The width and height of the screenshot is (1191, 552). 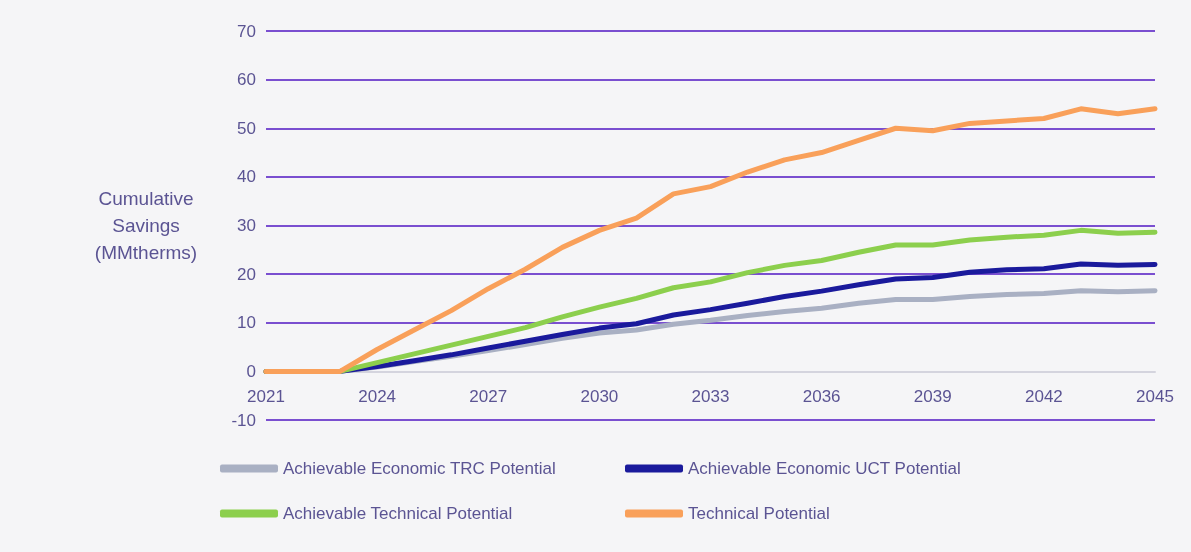 What do you see at coordinates (246, 177) in the screenshot?
I see `y-tick-label: 40` at bounding box center [246, 177].